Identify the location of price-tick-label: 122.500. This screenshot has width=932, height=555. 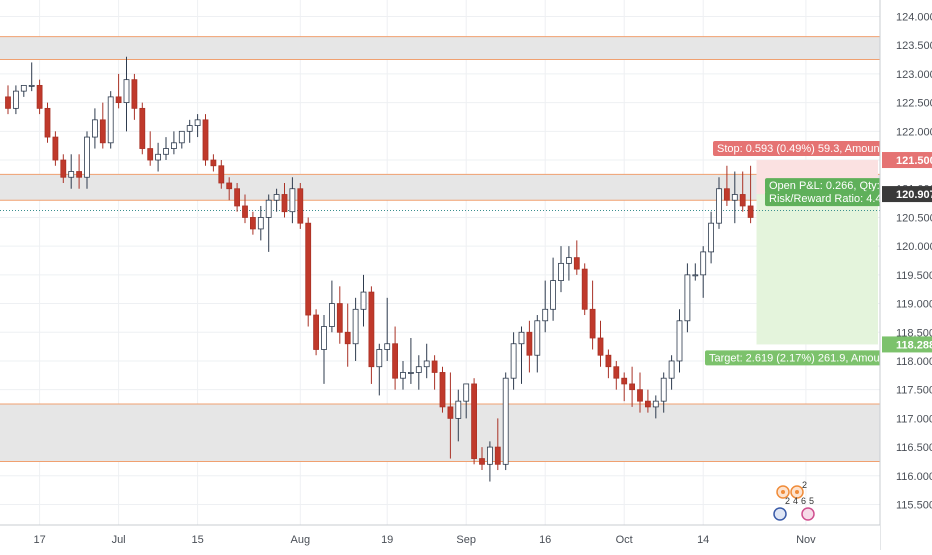
(914, 104).